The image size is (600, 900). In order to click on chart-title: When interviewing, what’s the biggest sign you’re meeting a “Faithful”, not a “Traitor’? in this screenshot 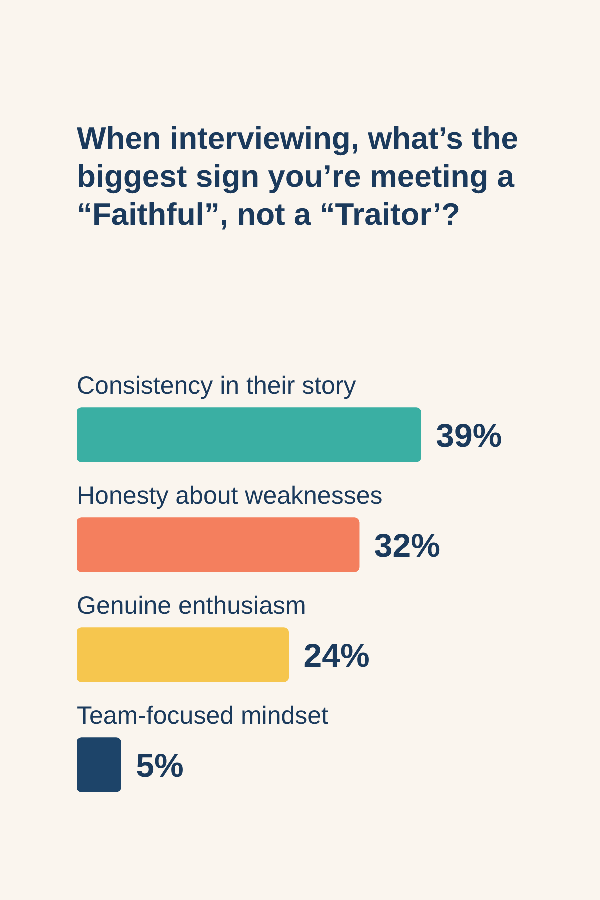, I will do `click(298, 177)`.